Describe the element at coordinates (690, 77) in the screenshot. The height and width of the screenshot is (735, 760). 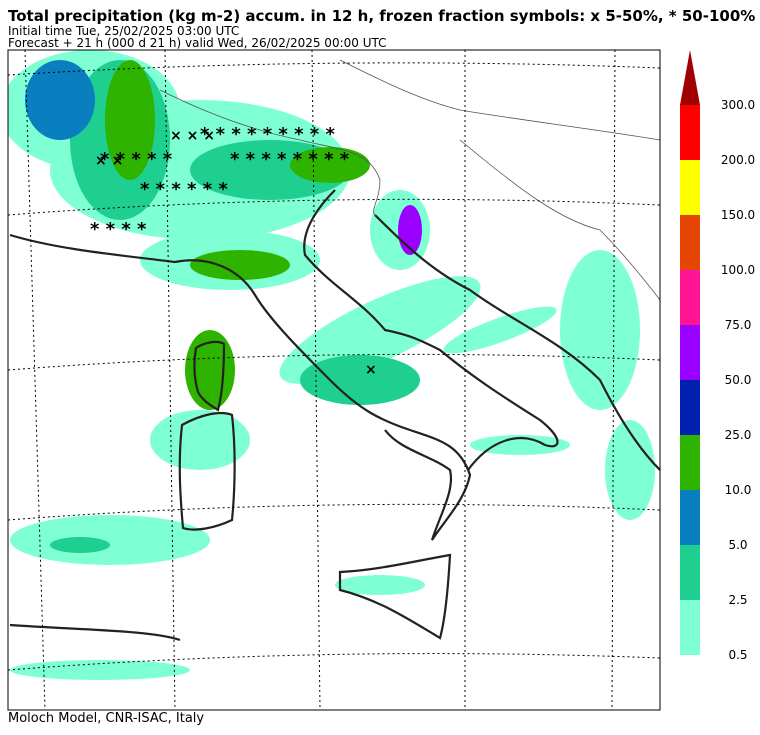
I see `colorbar-extension` at that location.